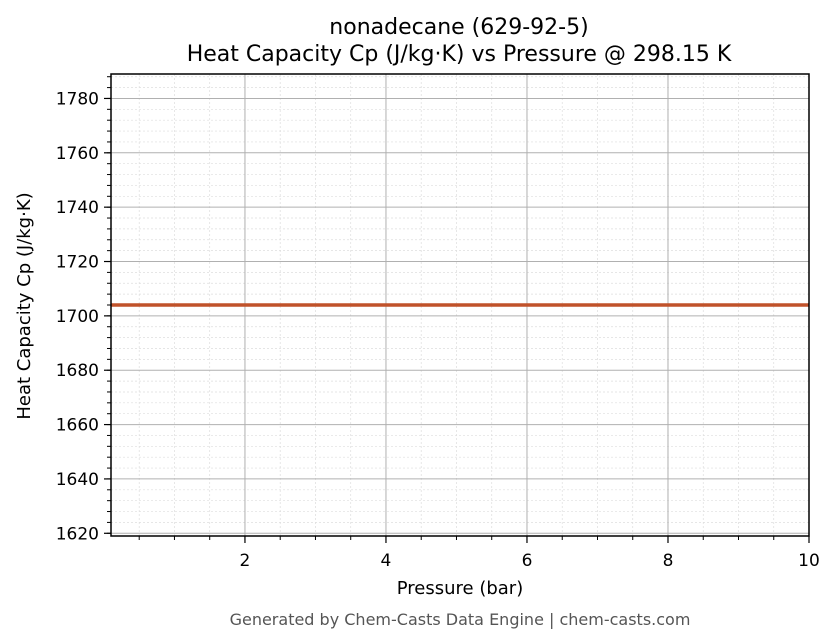 Image resolution: width=836 pixels, height=644 pixels. Describe the element at coordinates (77, 99) in the screenshot. I see `y-tick-label: 1780` at that location.